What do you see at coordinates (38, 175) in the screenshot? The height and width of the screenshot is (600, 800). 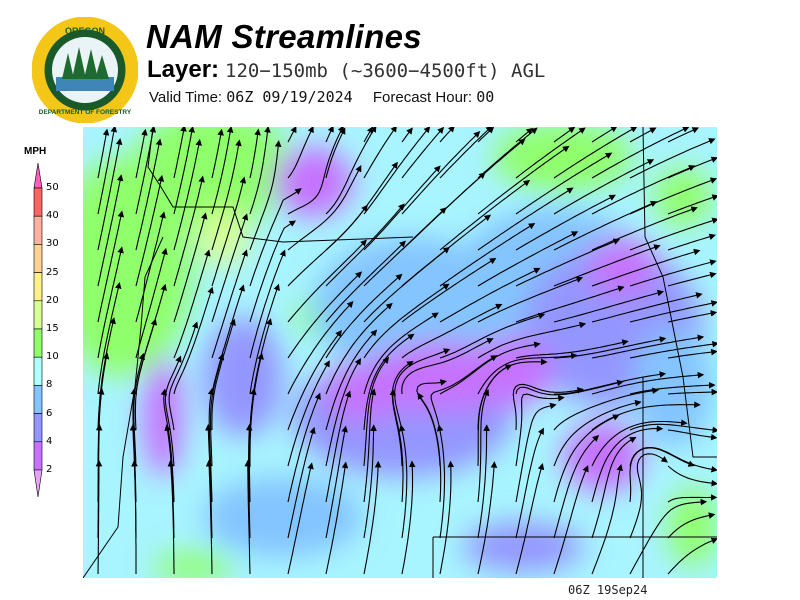 I see `legend-arrow-top` at bounding box center [38, 175].